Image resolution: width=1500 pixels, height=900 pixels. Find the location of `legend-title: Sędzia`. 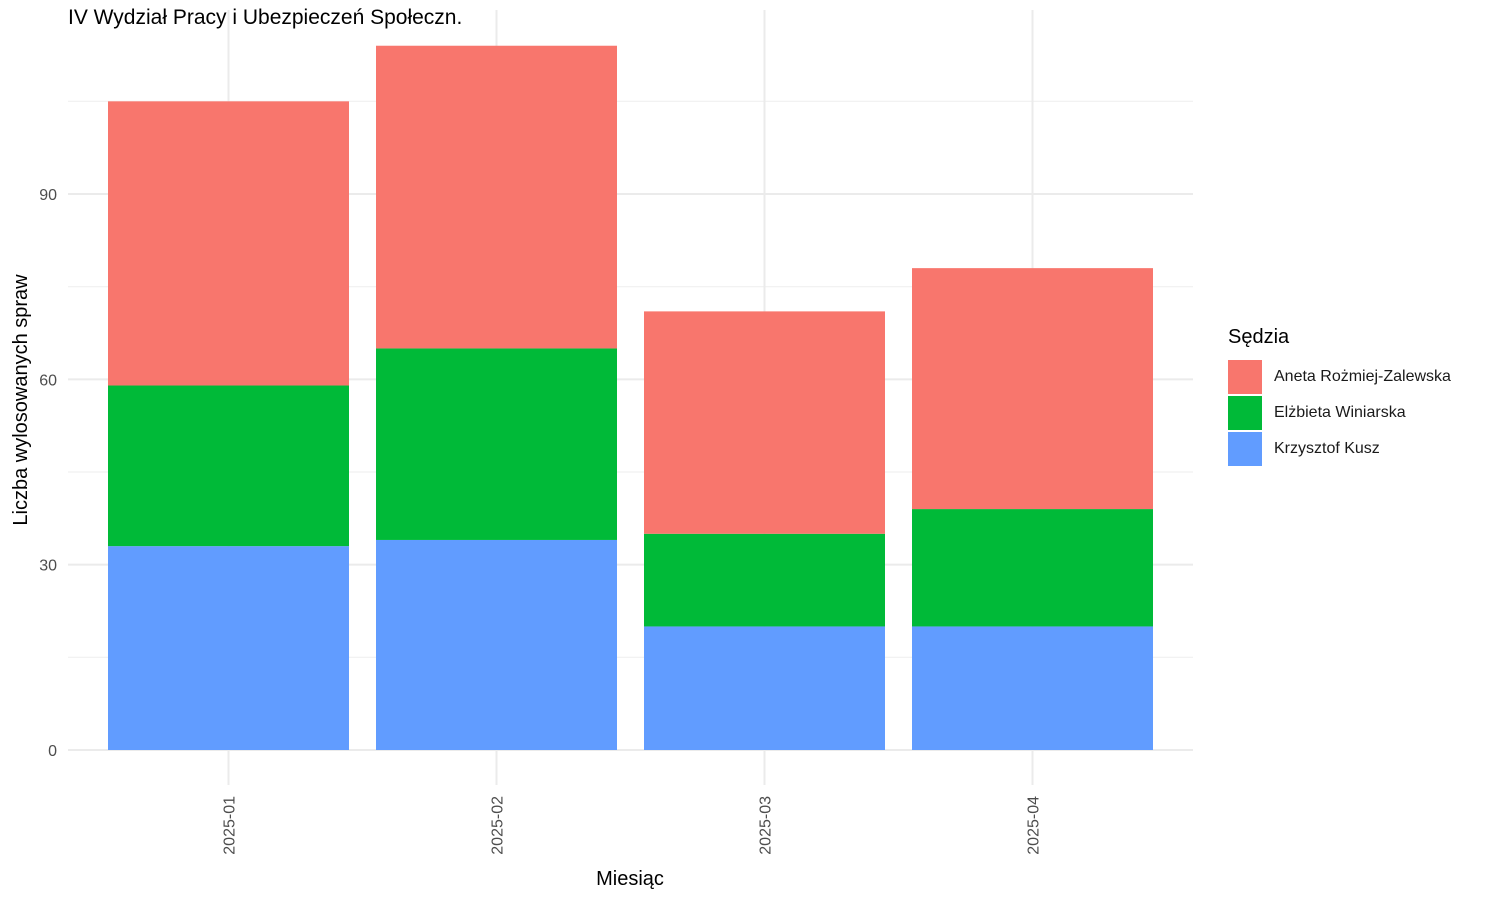

legend-title: Sędzia is located at coordinates (1259, 337).